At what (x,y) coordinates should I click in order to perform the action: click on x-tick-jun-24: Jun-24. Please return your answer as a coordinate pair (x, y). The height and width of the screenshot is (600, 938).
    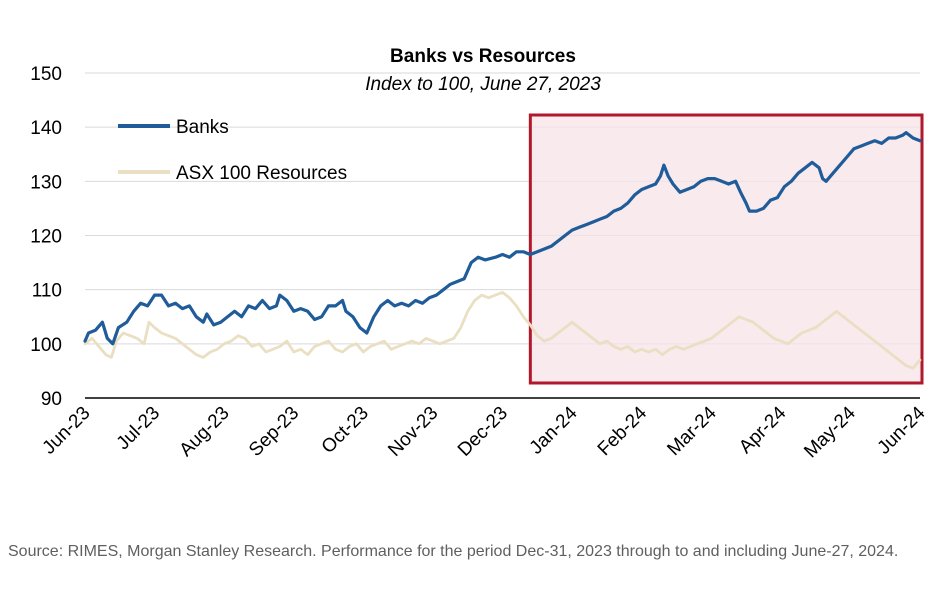
    Looking at the image, I should click on (902, 430).